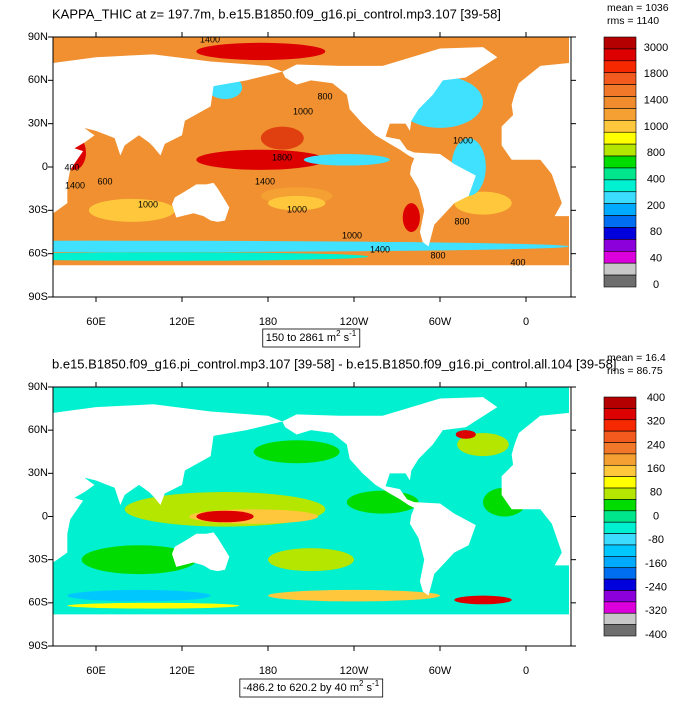  I want to click on lat-label: 0, so click(45, 167).